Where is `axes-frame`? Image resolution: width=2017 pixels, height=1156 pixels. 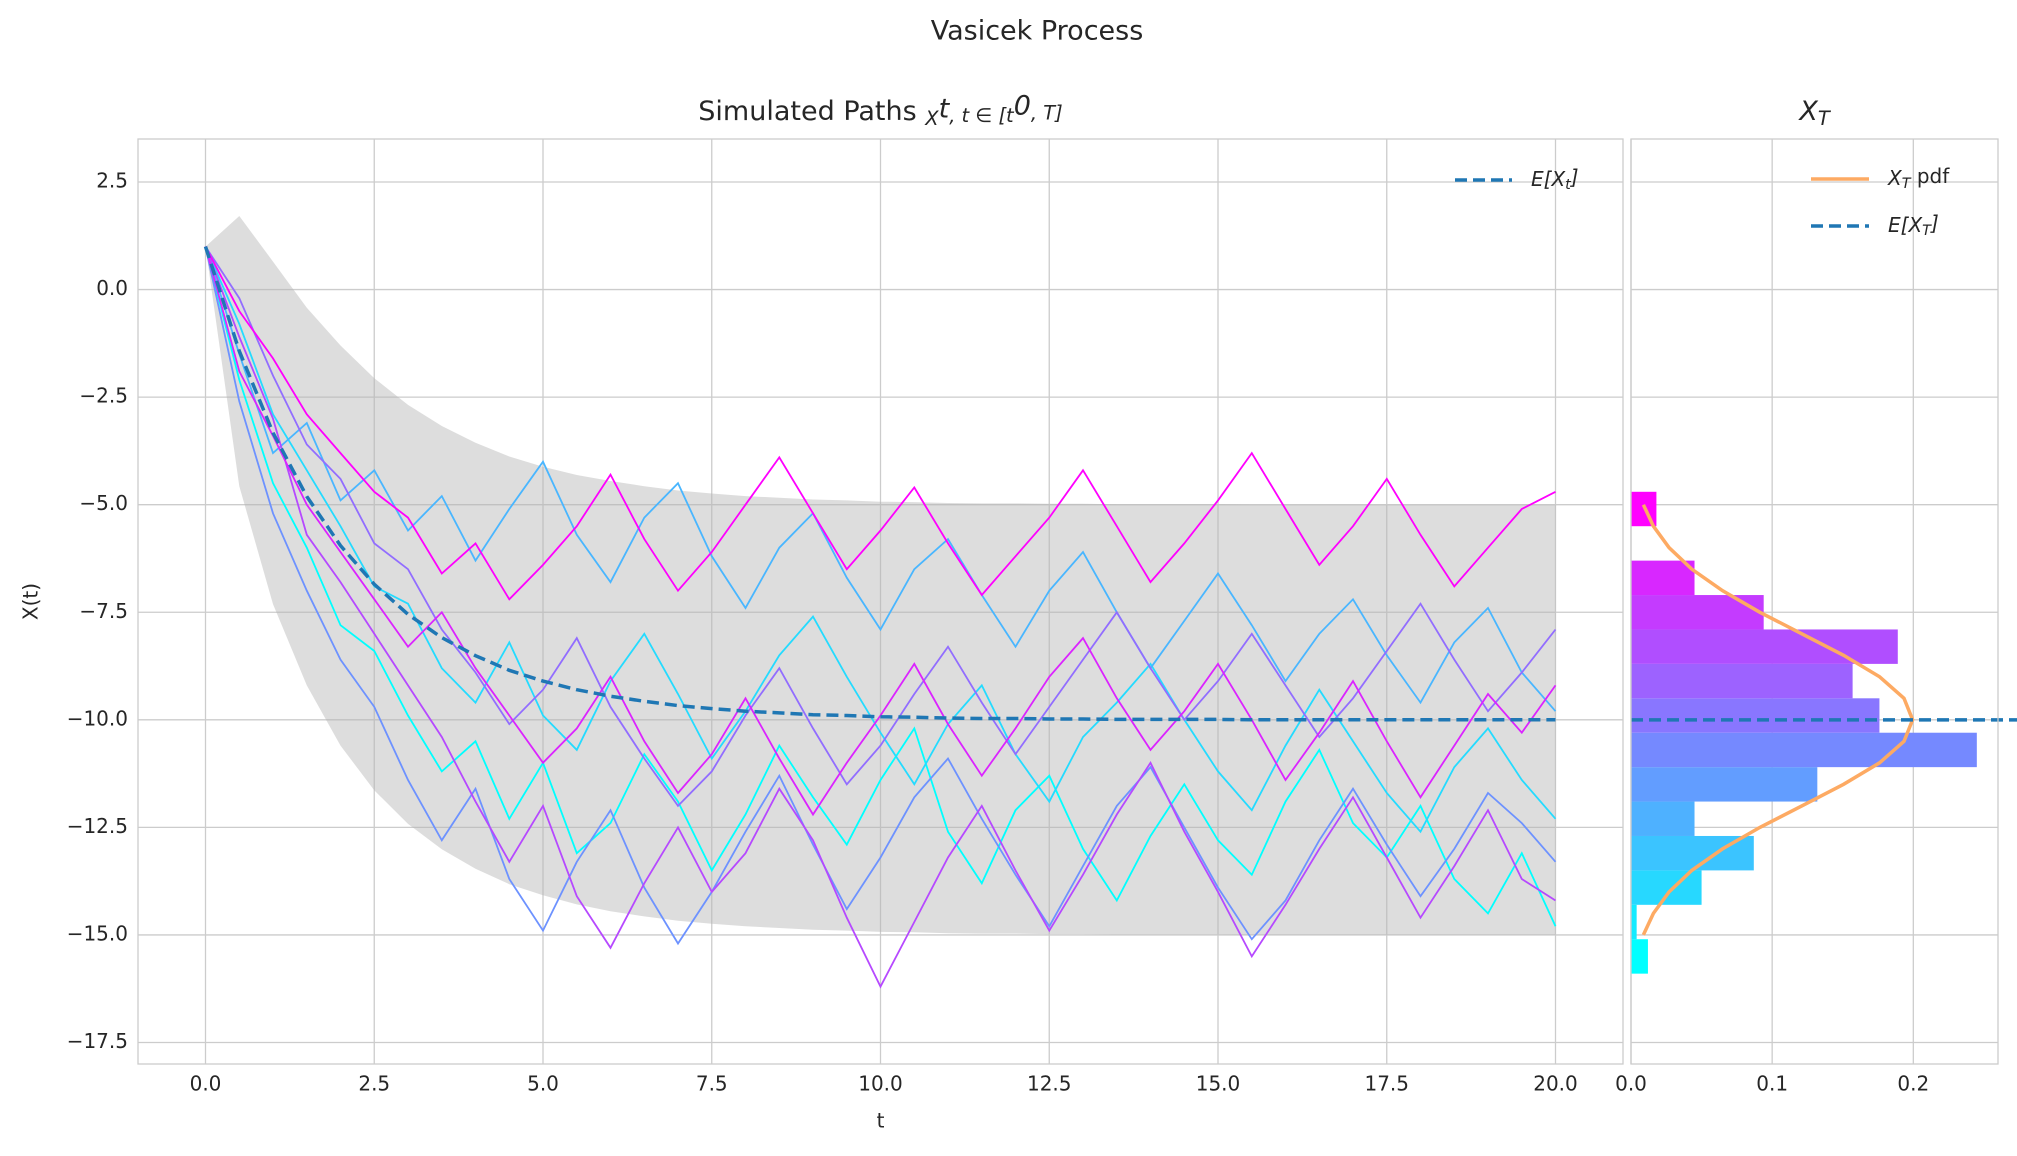
axes-frame is located at coordinates (1814, 601).